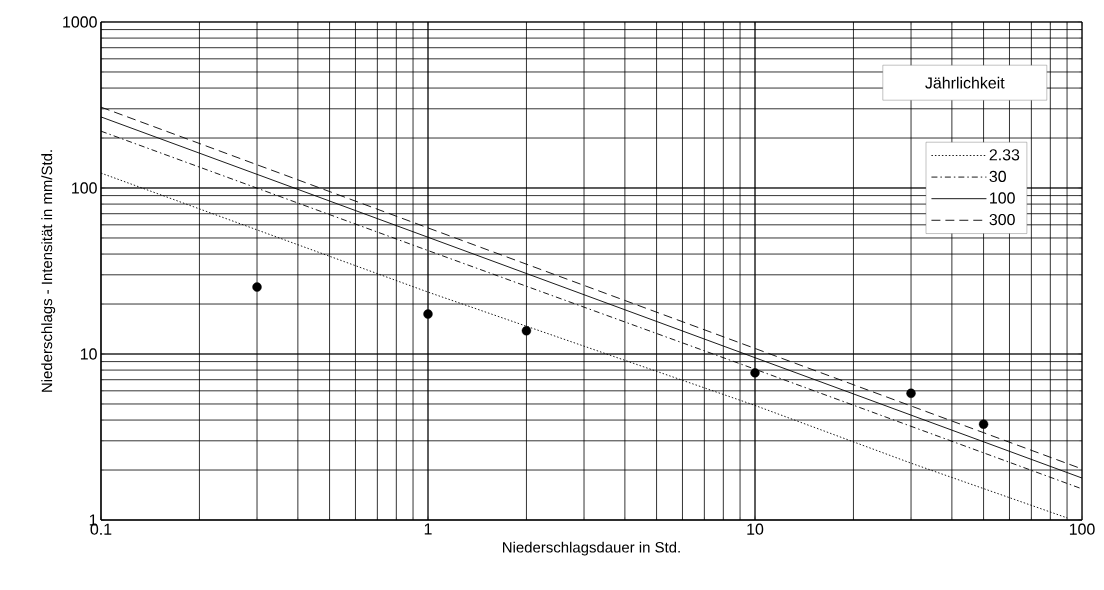  What do you see at coordinates (1002, 198) in the screenshot?
I see `legend-label: 100` at bounding box center [1002, 198].